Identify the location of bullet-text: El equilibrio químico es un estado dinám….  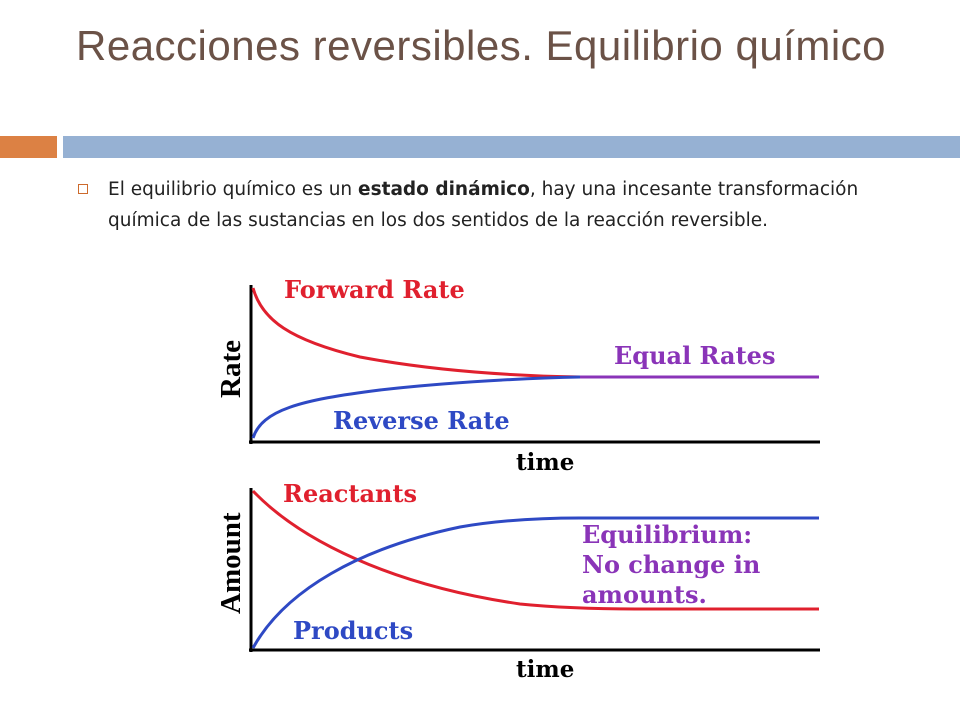
(518, 205).